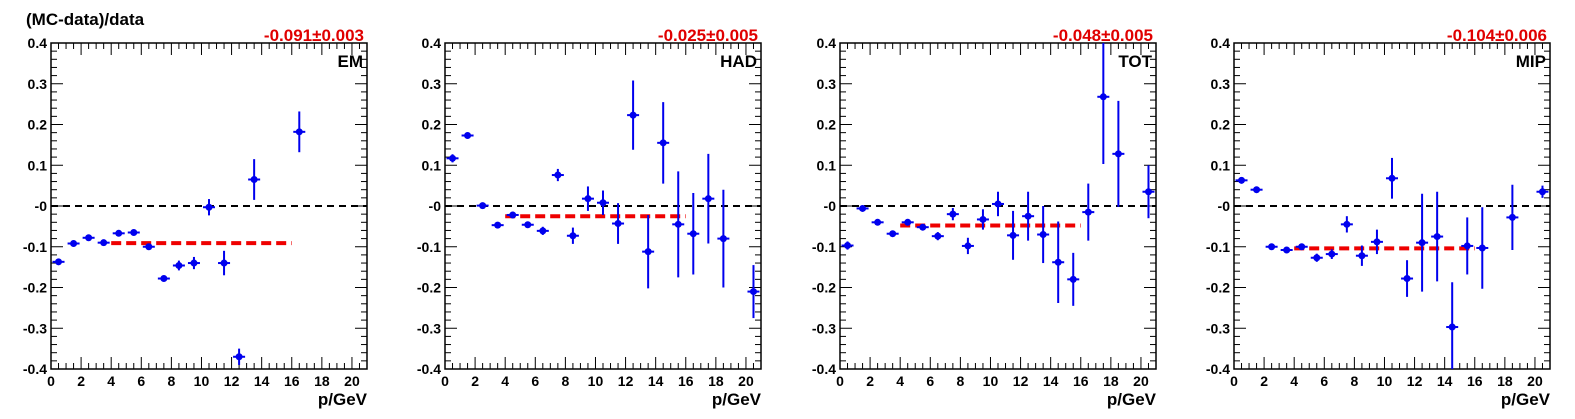 The width and height of the screenshot is (1575, 419). What do you see at coordinates (1111, 381) in the screenshot?
I see `x-tick-label: 18` at bounding box center [1111, 381].